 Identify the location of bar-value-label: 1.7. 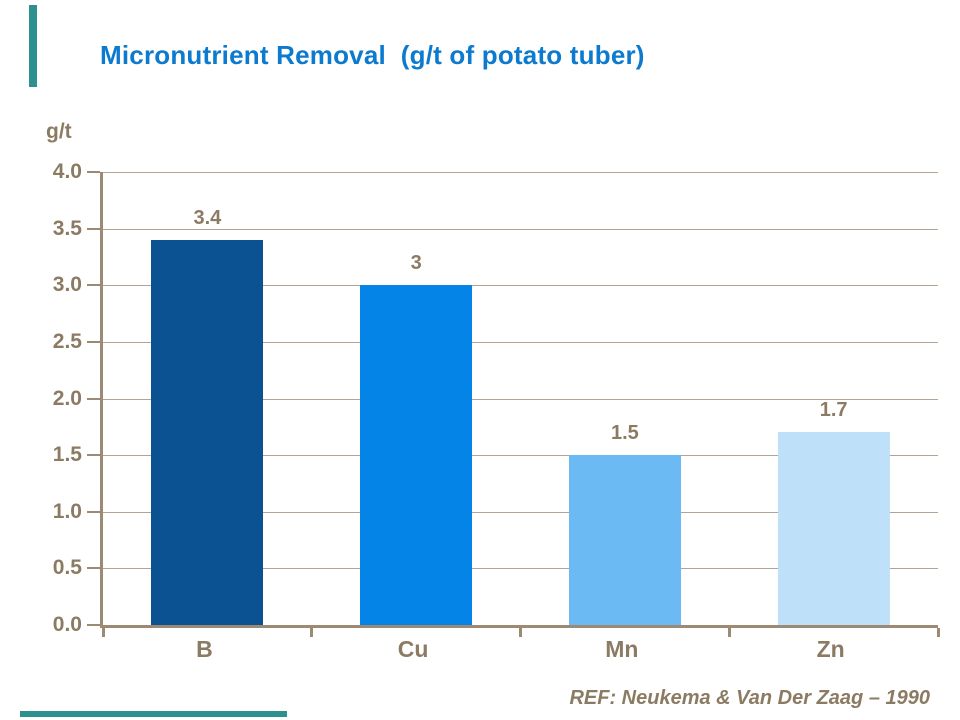
(833, 410).